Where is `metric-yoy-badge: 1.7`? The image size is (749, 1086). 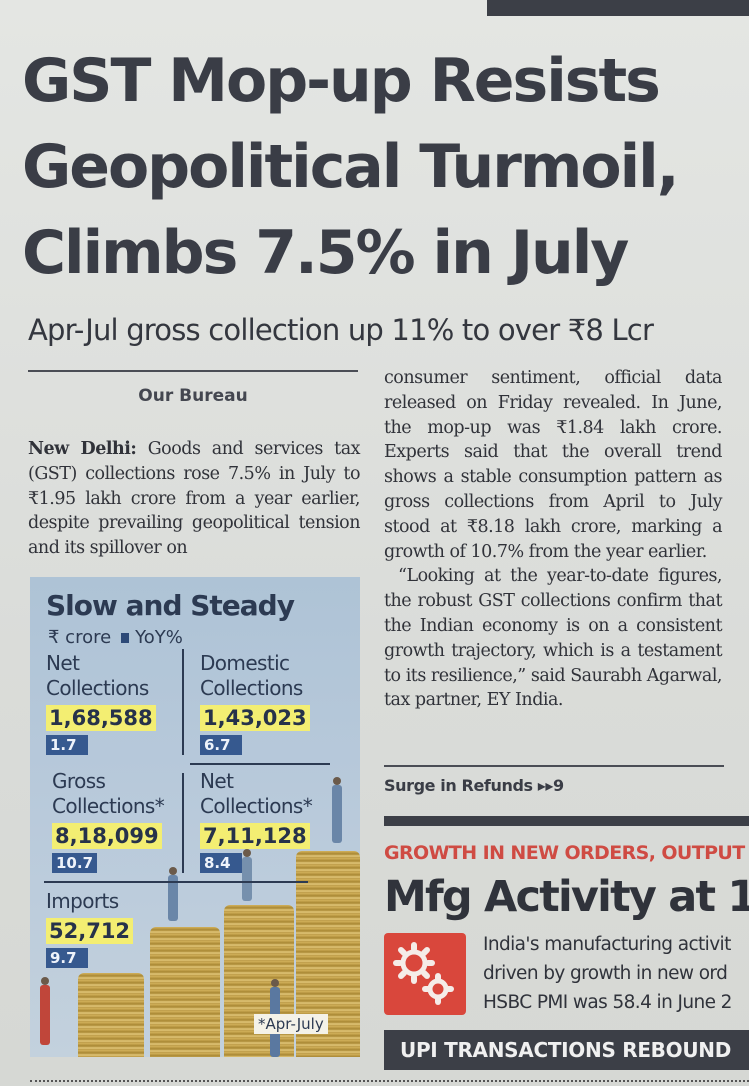 metric-yoy-badge: 1.7 is located at coordinates (67, 745).